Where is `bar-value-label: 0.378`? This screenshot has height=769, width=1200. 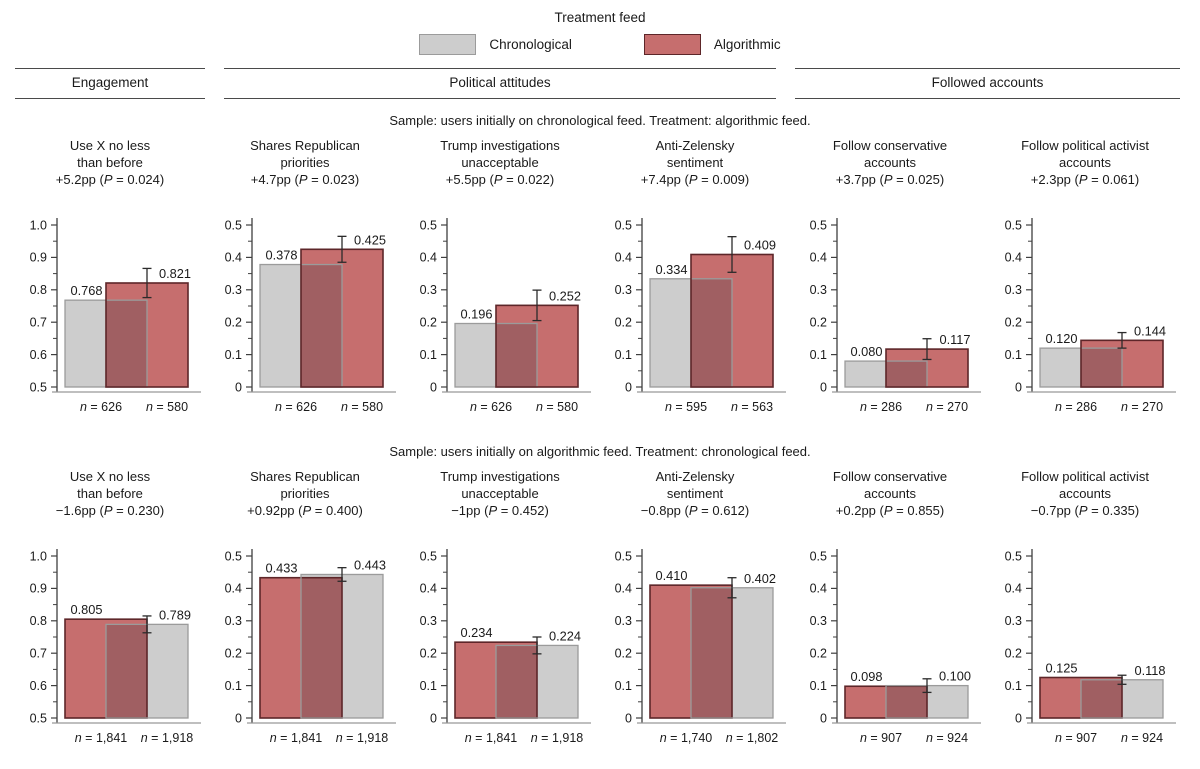 bar-value-label: 0.378 is located at coordinates (281, 255).